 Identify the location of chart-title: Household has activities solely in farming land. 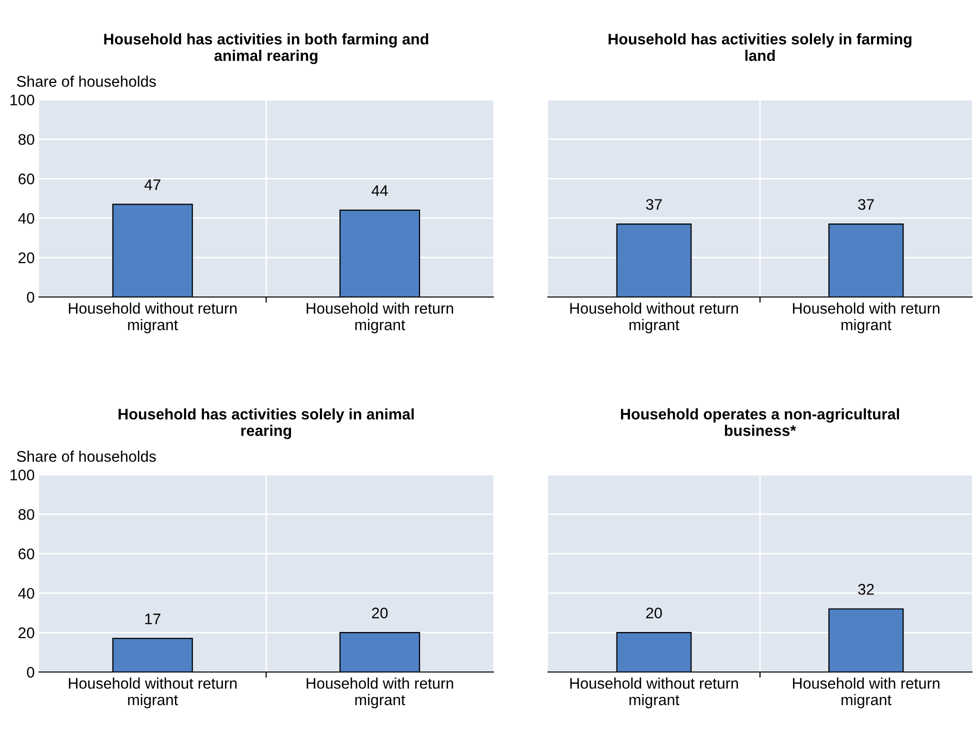
(760, 47).